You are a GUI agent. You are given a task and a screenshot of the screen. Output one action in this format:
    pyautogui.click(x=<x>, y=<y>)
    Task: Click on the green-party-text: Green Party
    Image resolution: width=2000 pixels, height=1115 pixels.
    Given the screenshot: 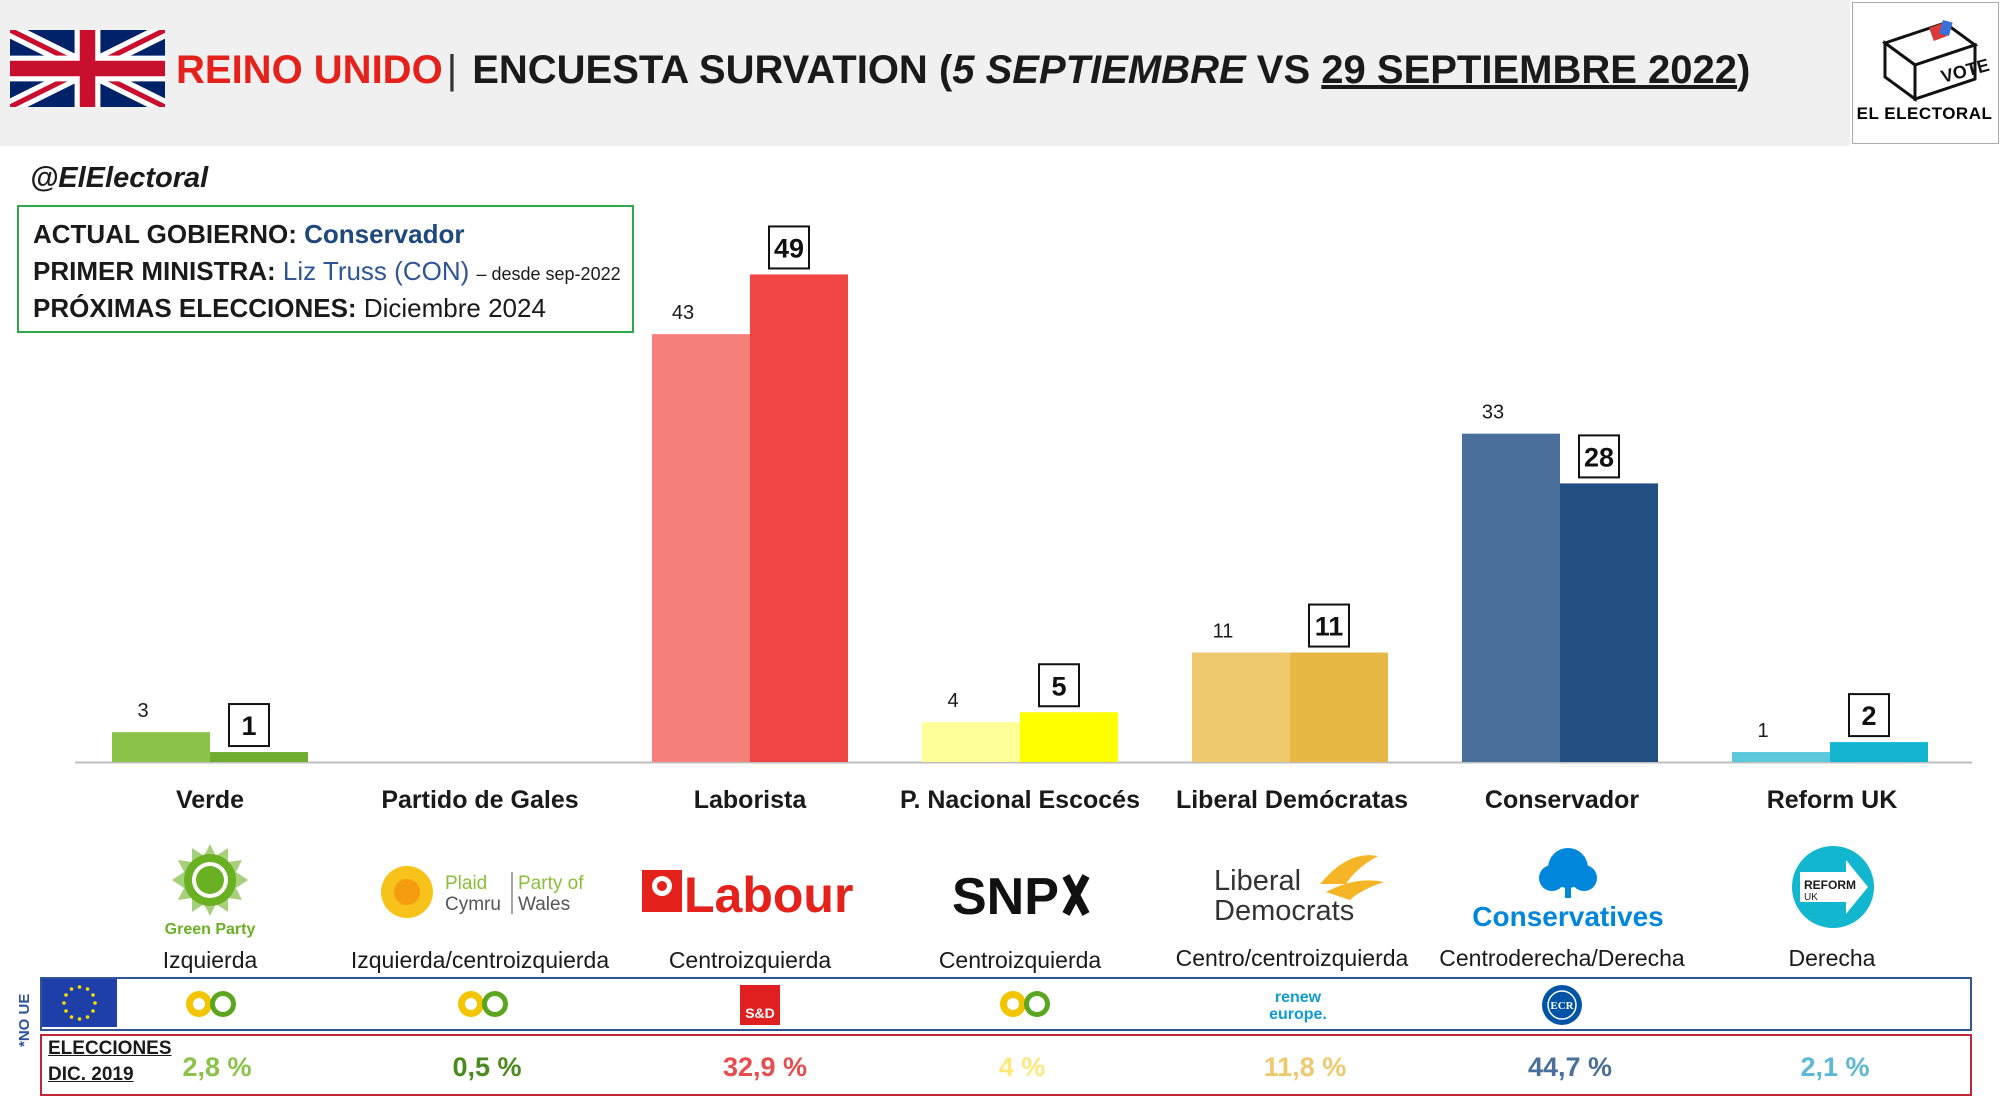 What is the action you would take?
    pyautogui.click(x=210, y=929)
    